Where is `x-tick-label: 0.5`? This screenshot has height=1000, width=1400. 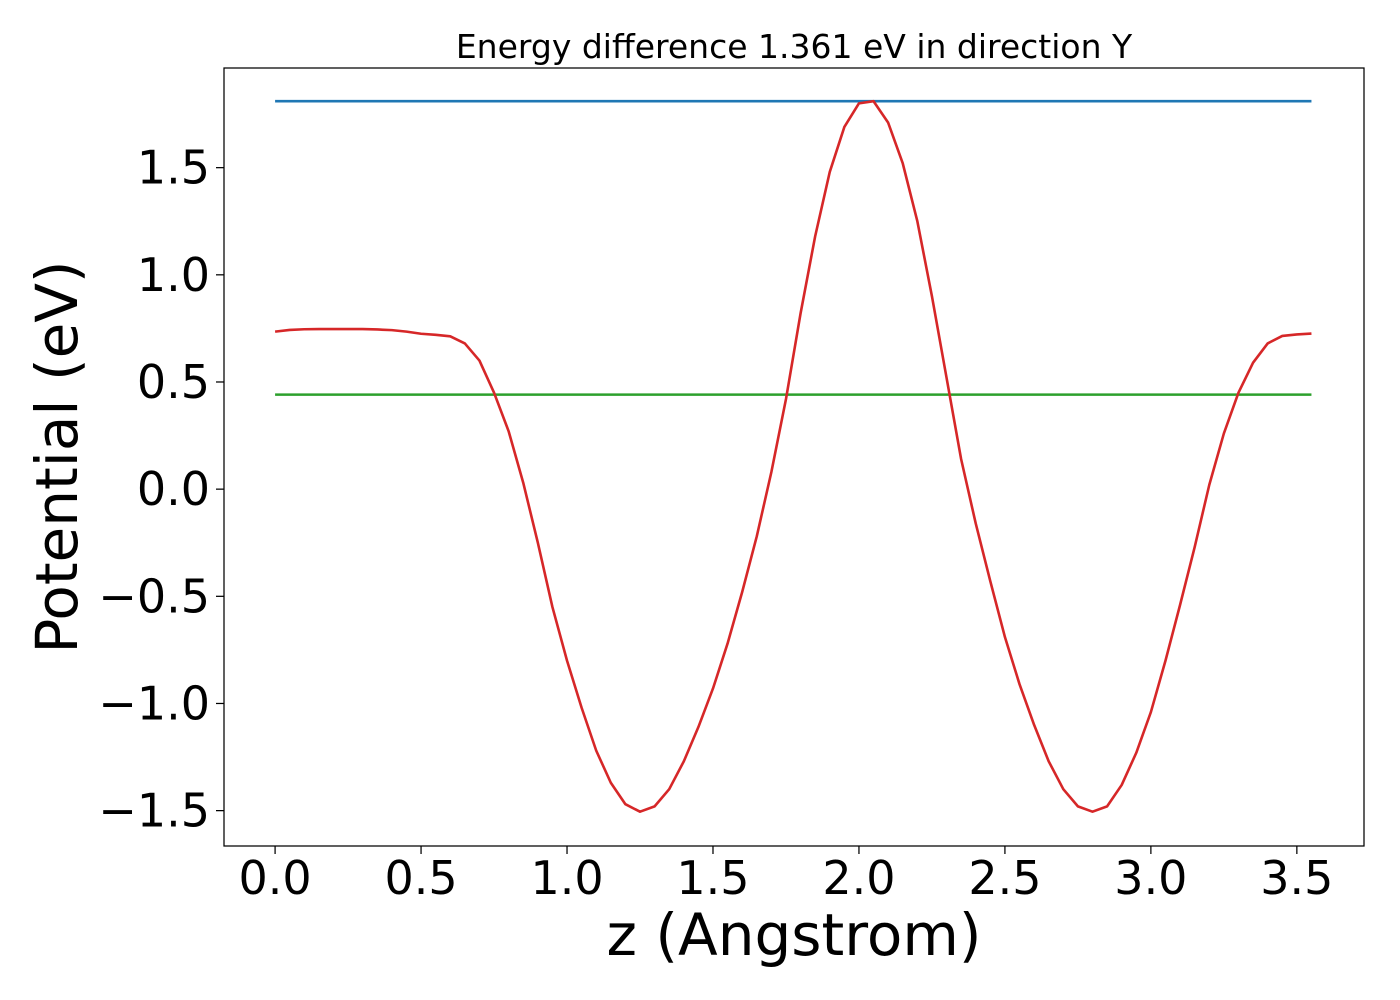
x-tick-label: 0.5 is located at coordinates (420, 878).